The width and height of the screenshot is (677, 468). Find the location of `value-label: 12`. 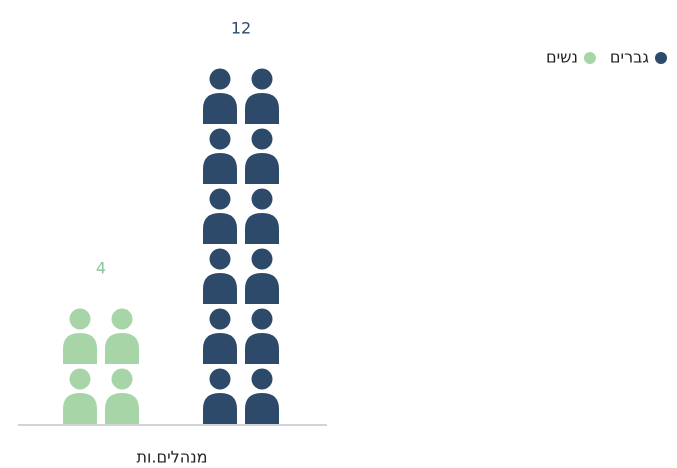

value-label: 12 is located at coordinates (241, 28).